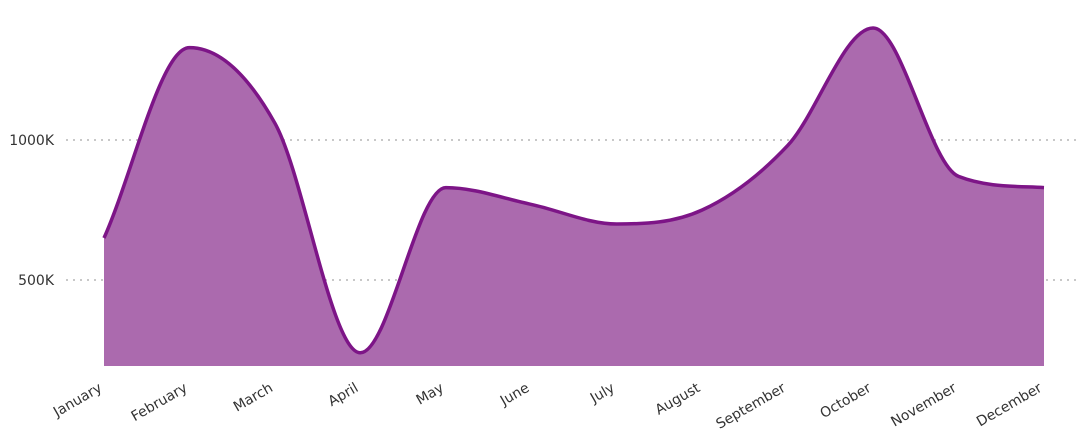 This screenshot has width=1086, height=448. I want to click on x-tick-label: April, so click(344, 395).